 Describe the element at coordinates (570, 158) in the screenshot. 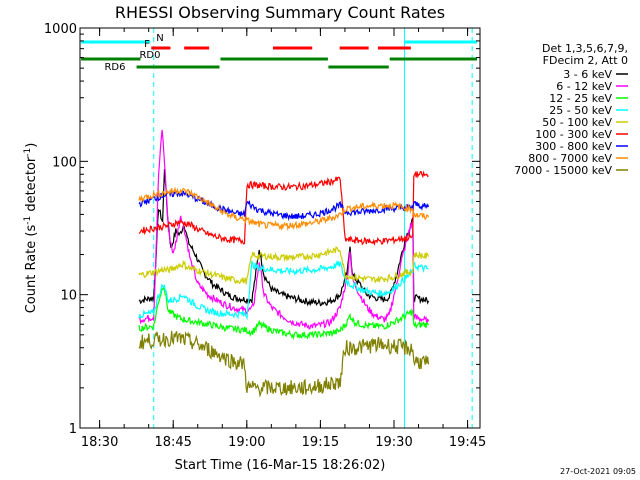

I see `legend-label-7: 800 - 7000 keV` at that location.